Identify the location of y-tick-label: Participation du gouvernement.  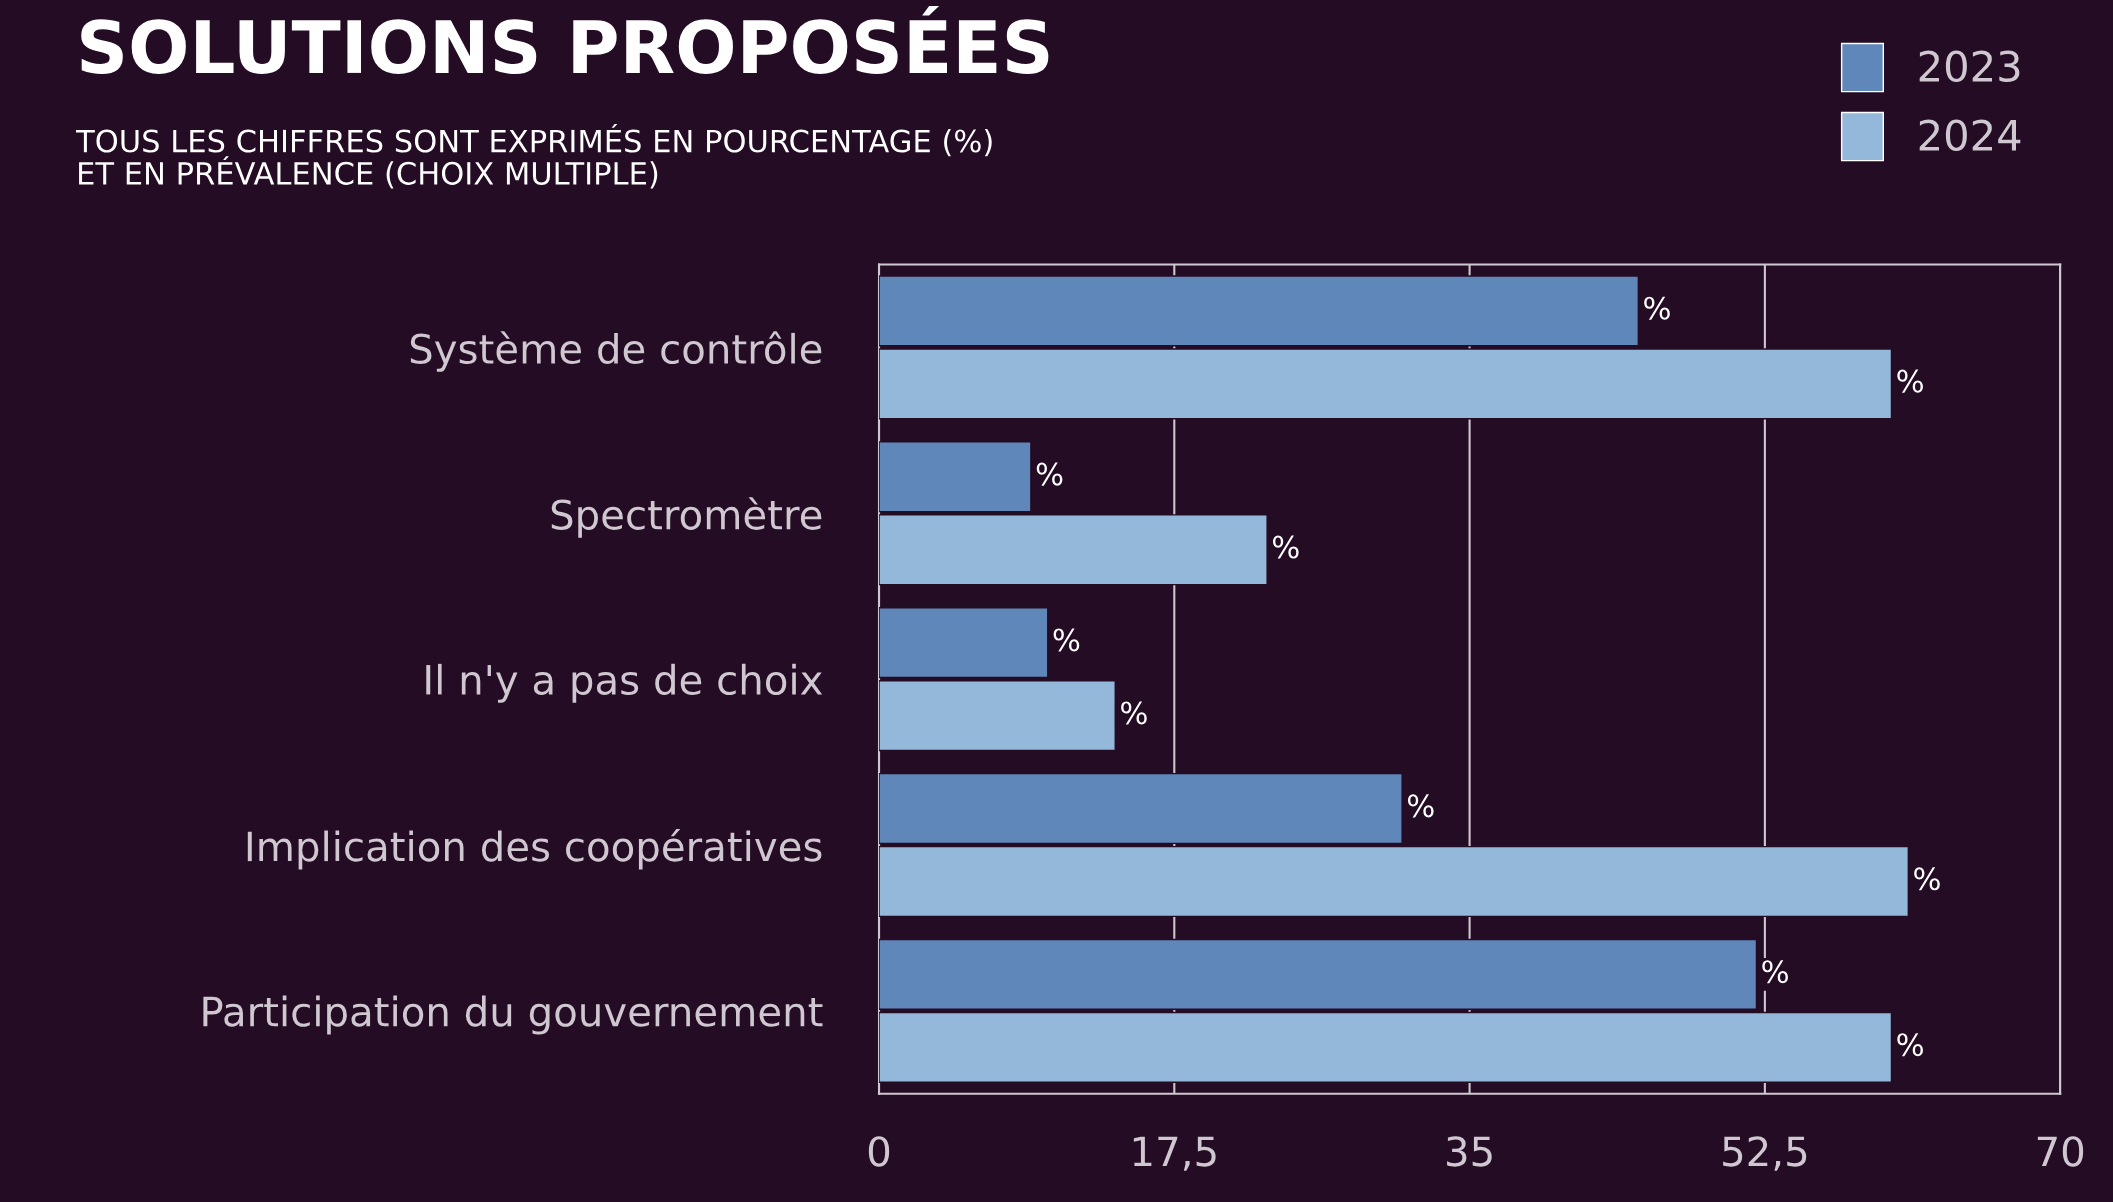
(513, 1015).